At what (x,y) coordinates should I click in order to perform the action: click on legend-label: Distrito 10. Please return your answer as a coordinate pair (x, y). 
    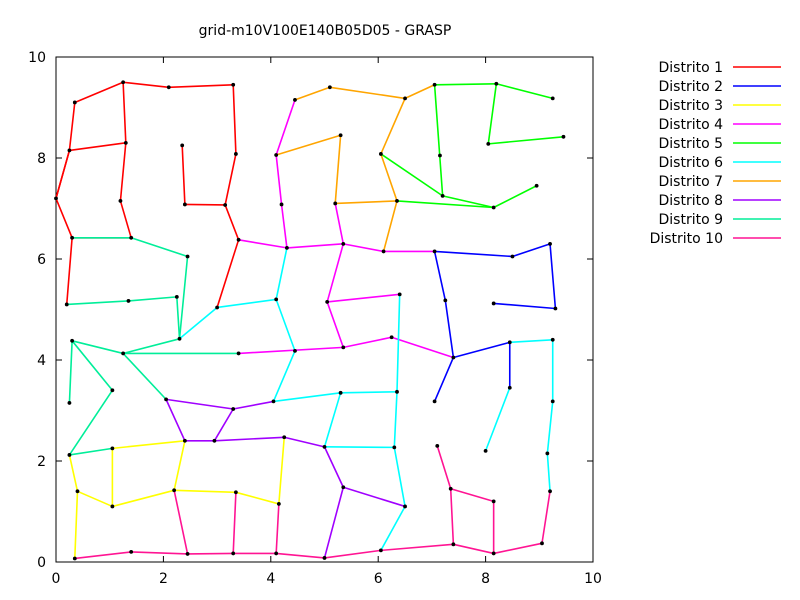
    Looking at the image, I should click on (686, 239).